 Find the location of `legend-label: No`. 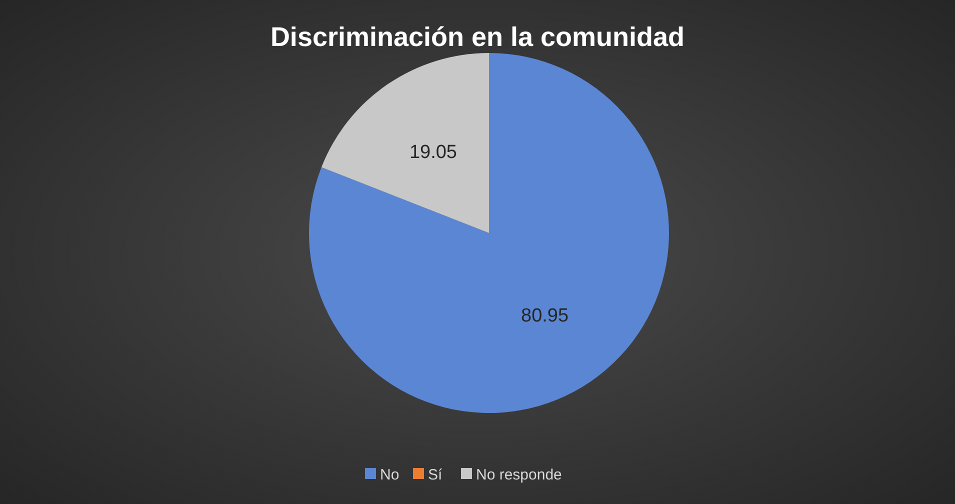

legend-label: No is located at coordinates (390, 475).